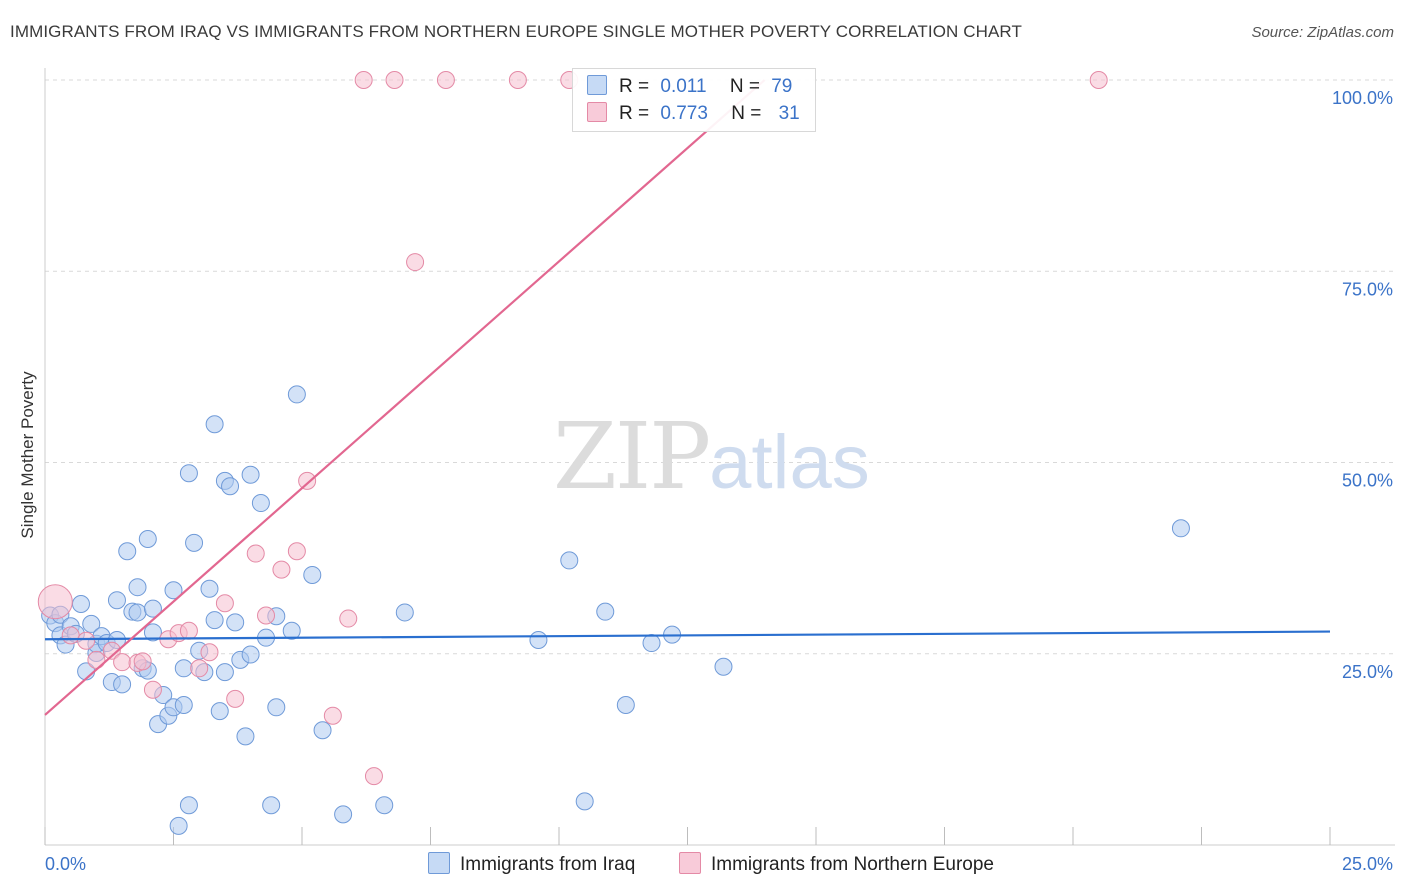  Describe the element at coordinates (782, 86) in the screenshot. I see `legend-n-value: 79` at that location.